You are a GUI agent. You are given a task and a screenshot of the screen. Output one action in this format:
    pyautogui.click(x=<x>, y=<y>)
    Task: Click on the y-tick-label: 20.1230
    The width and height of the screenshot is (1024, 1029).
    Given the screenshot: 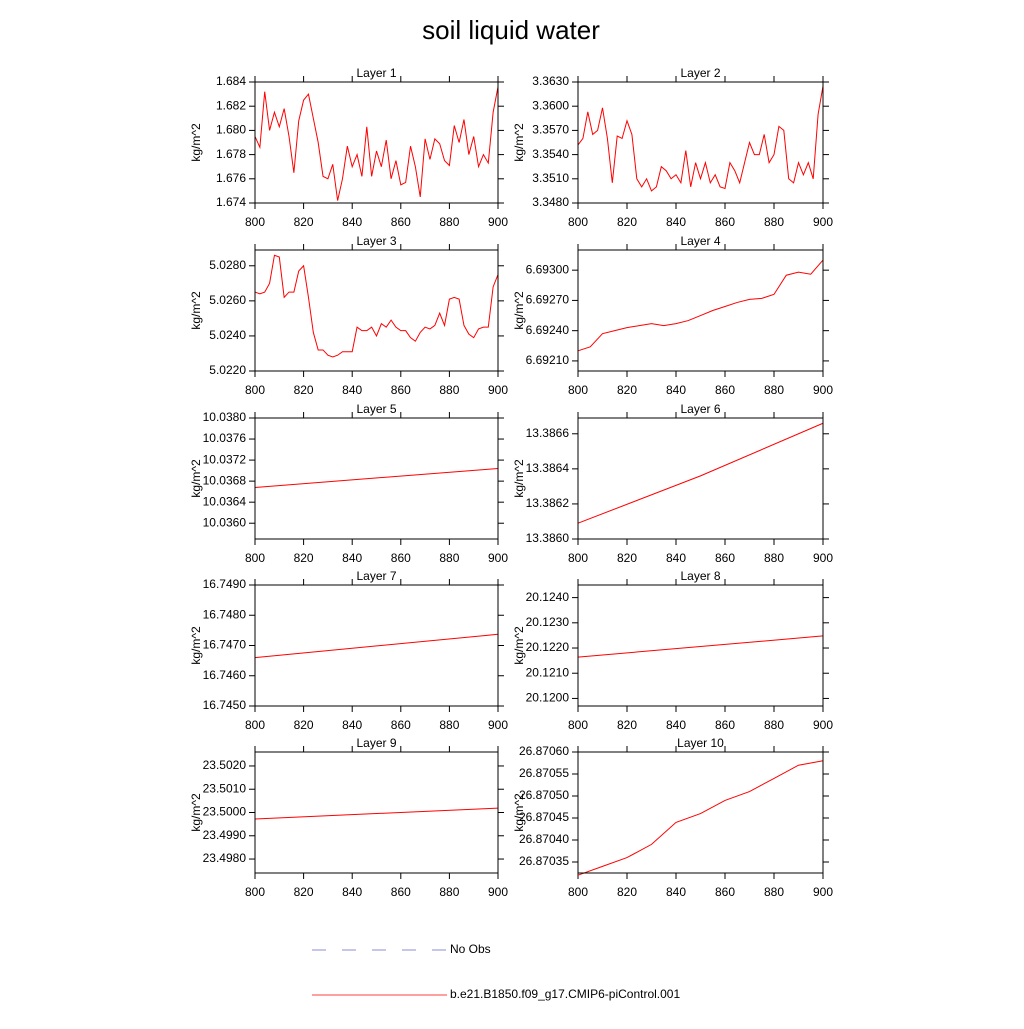 What is the action you would take?
    pyautogui.click(x=548, y=622)
    